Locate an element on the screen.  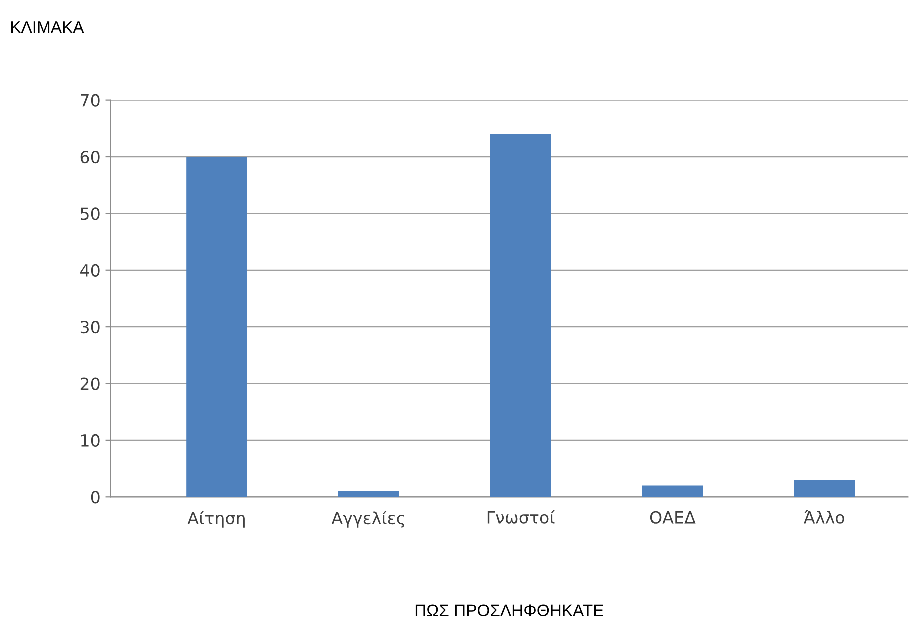
y-tick-label: 10 is located at coordinates (91, 441).